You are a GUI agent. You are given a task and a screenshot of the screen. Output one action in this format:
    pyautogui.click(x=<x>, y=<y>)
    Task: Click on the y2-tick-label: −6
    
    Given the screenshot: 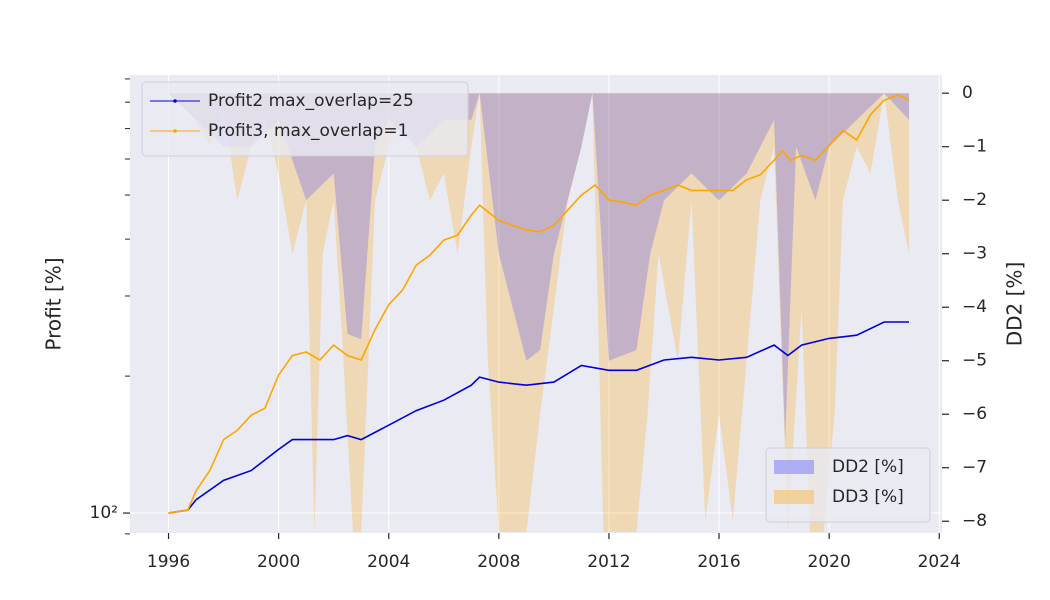 What is the action you would take?
    pyautogui.click(x=974, y=414)
    